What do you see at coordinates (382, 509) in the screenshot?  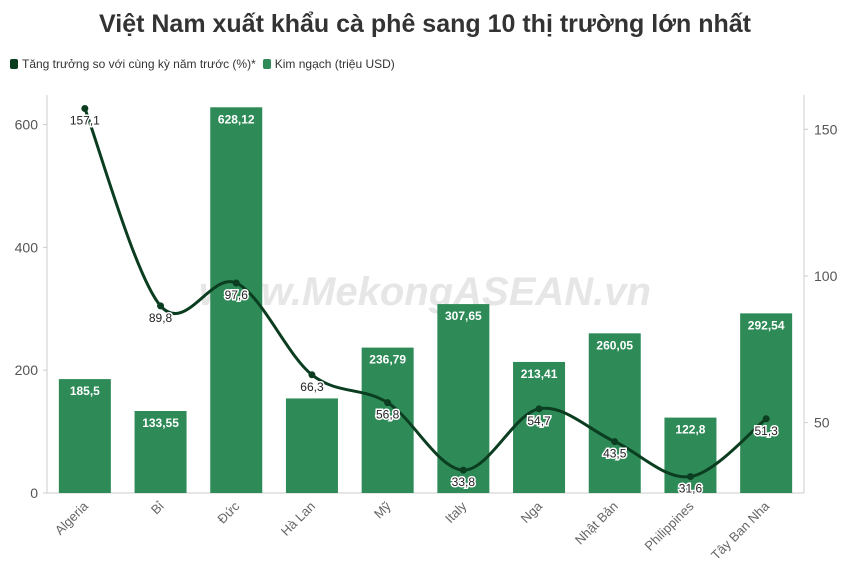 I see `x-tick-label: Mỹ` at bounding box center [382, 509].